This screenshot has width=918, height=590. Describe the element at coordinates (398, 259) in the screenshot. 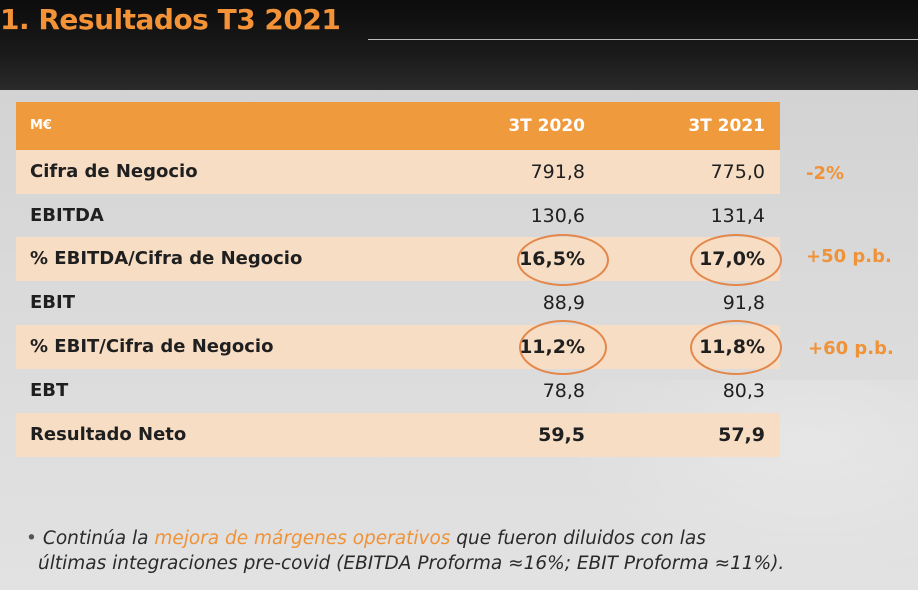

I see `table-row-ebitda-margin: % EBITDA/Cifra de Negocio 16,5% 17,0%` at that location.